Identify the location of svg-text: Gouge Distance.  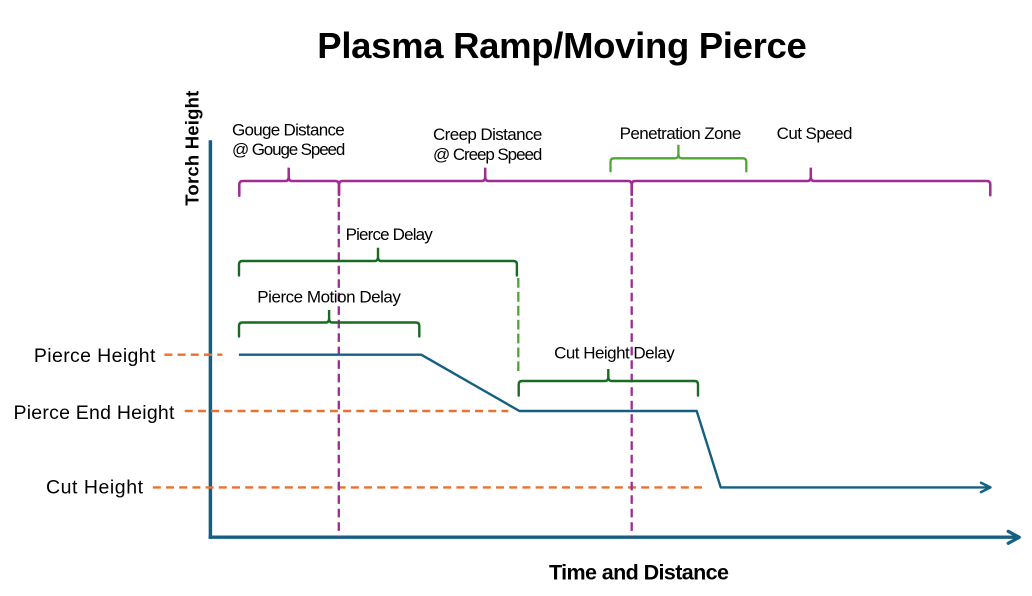
(288, 130).